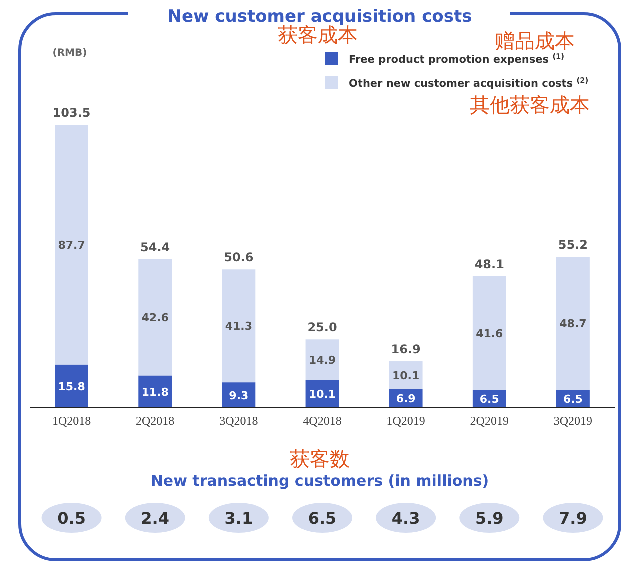 The image size is (640, 577). What do you see at coordinates (406, 421) in the screenshot?
I see `x-tick-label: 1Q2019` at bounding box center [406, 421].